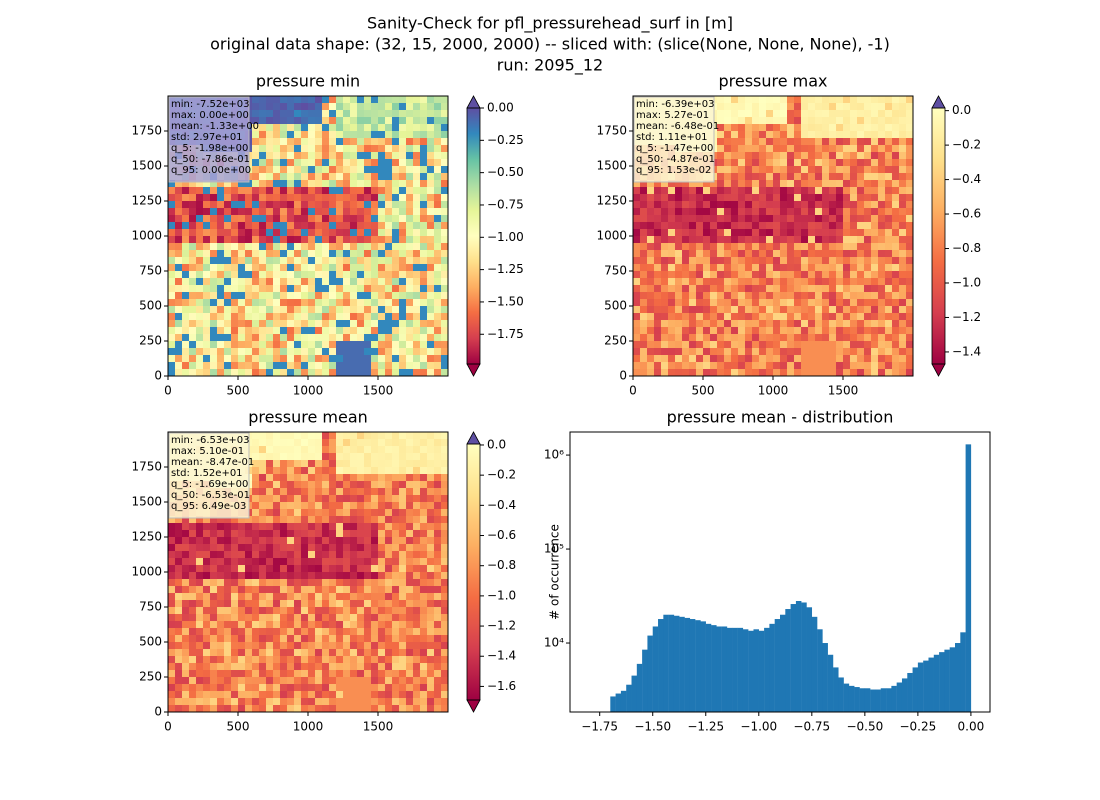  What do you see at coordinates (473, 236) in the screenshot?
I see `colorbar-frame` at bounding box center [473, 236].